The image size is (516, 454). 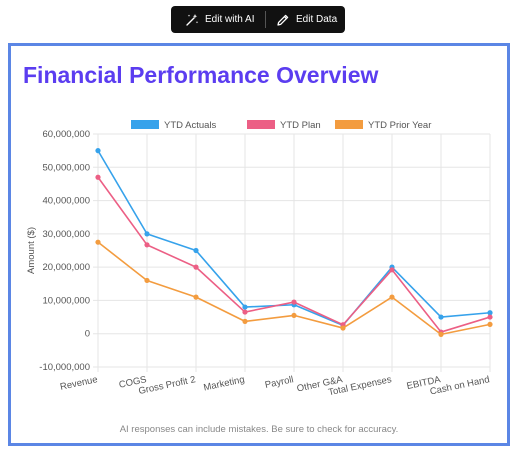 What do you see at coordinates (279, 382) in the screenshot?
I see `x-tick-label: Payroll` at bounding box center [279, 382].